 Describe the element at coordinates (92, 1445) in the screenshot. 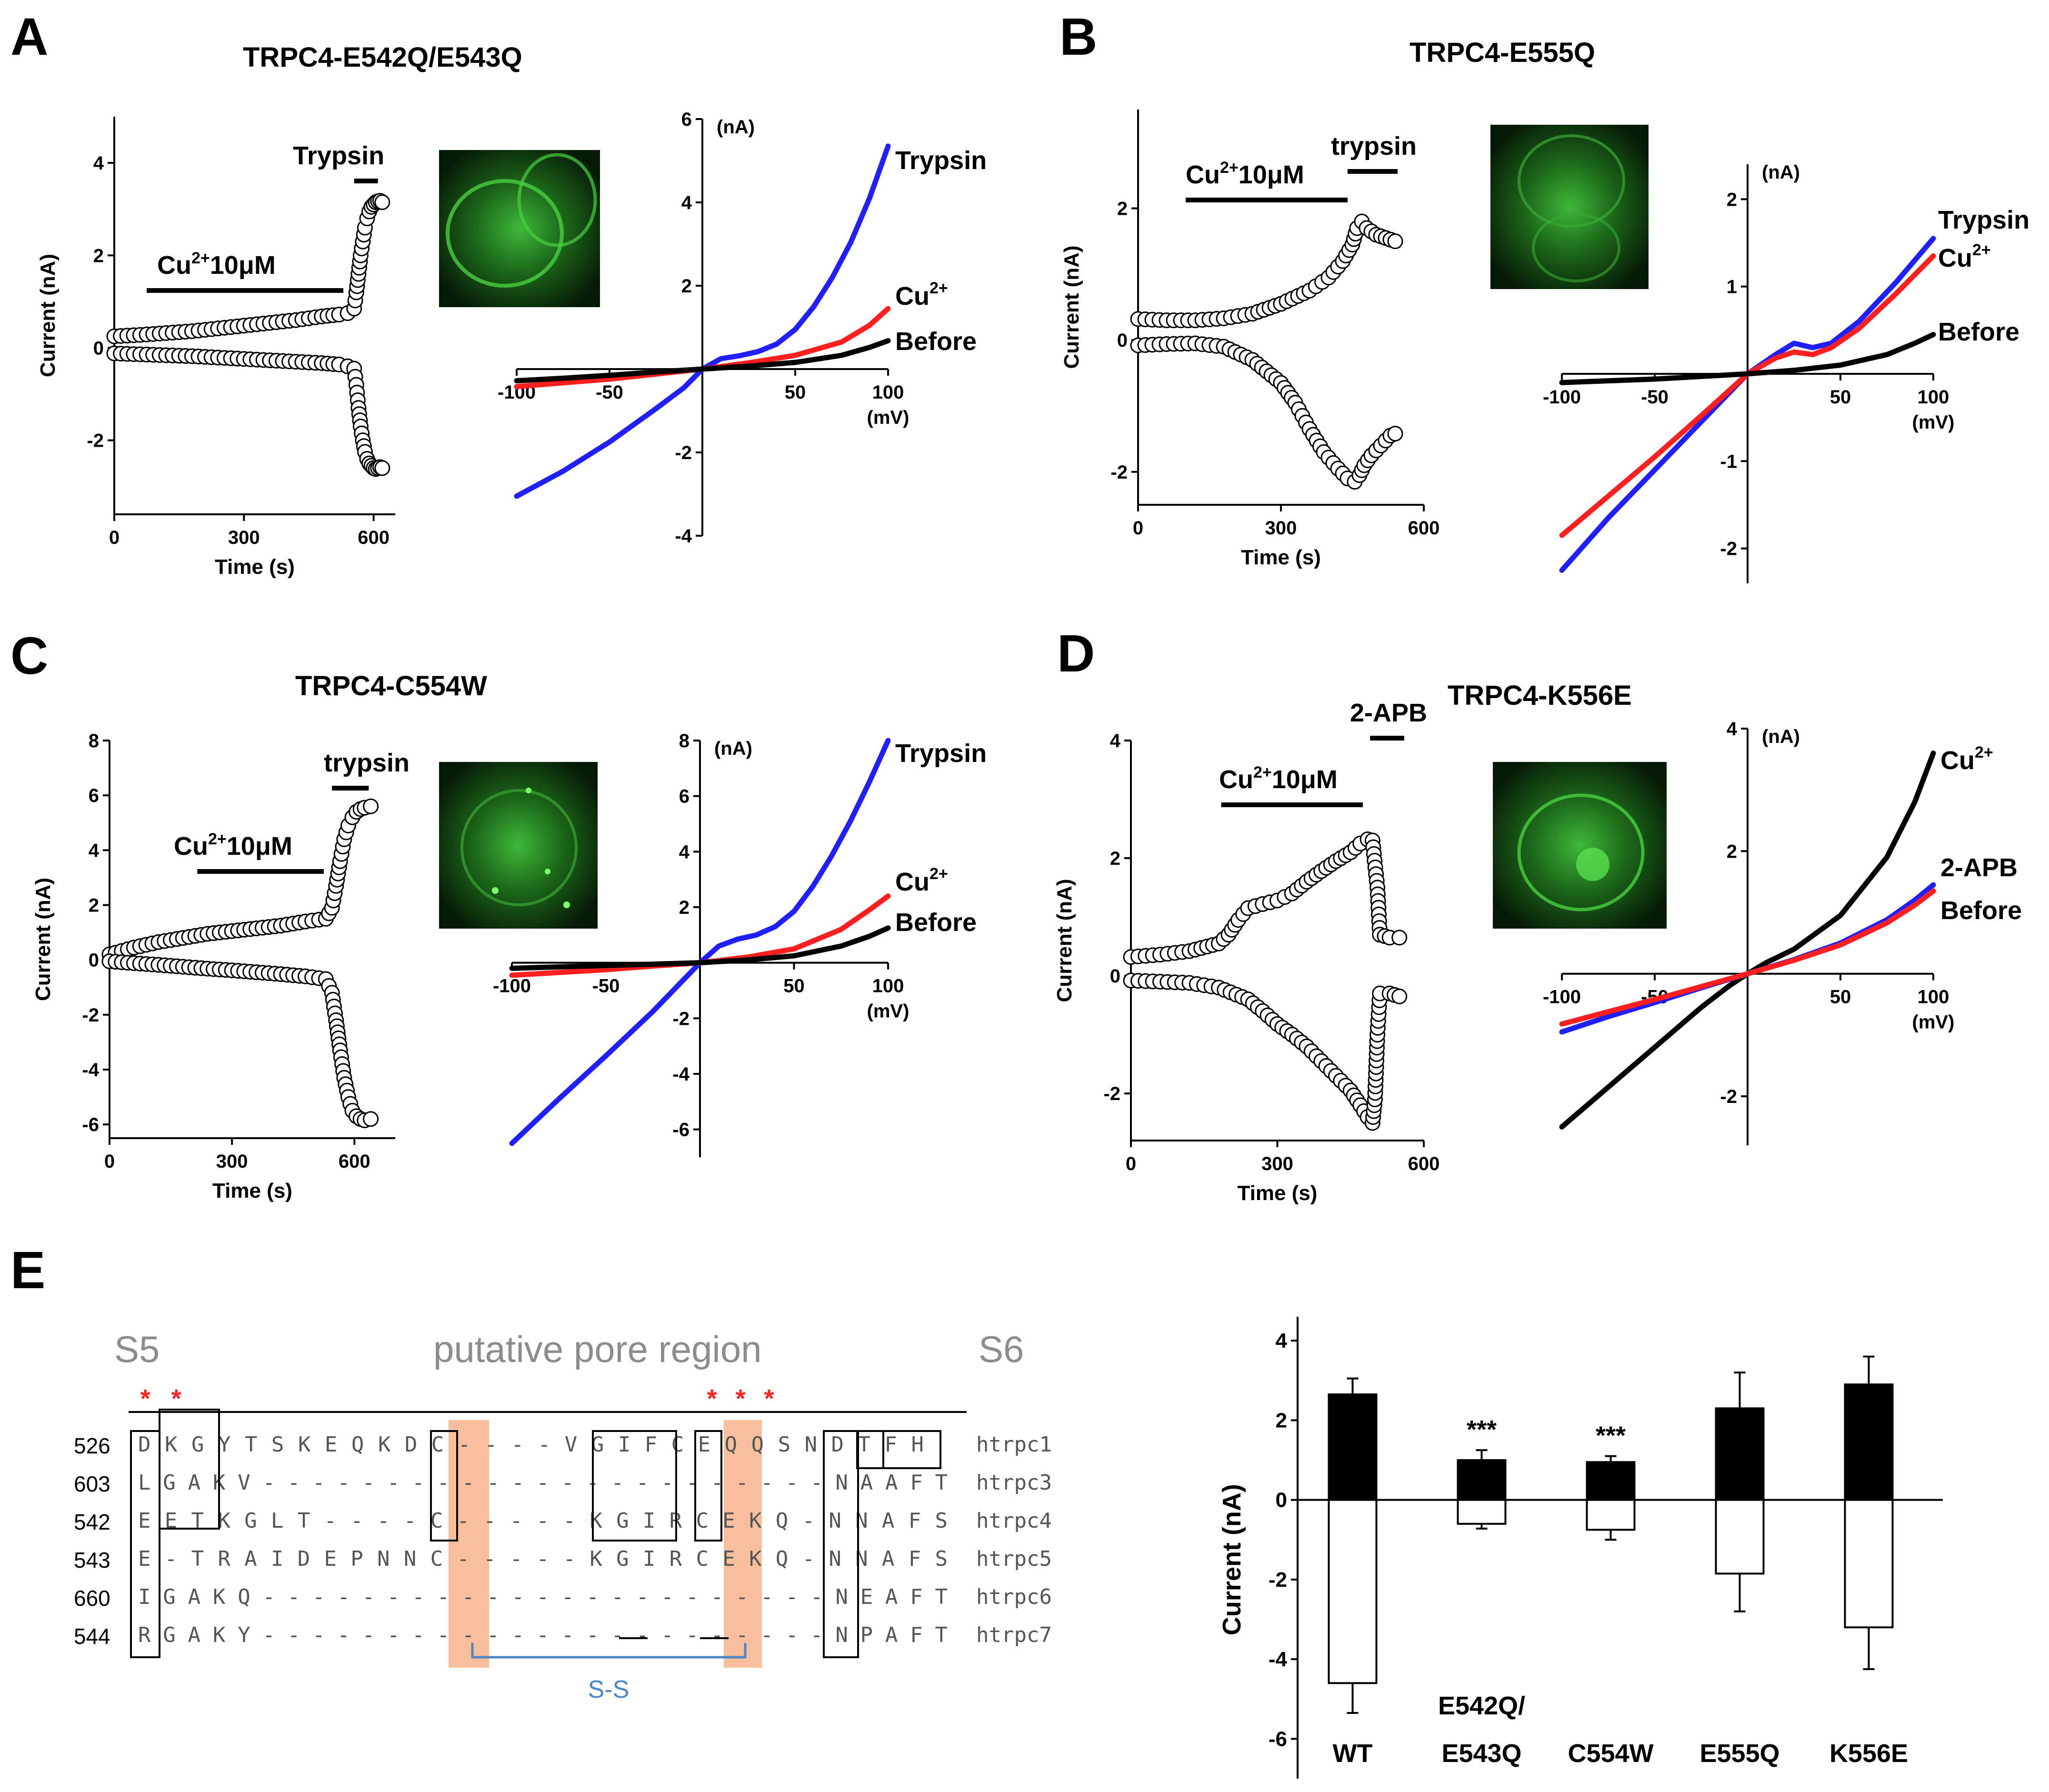

I see `sequence-number: 526` at that location.